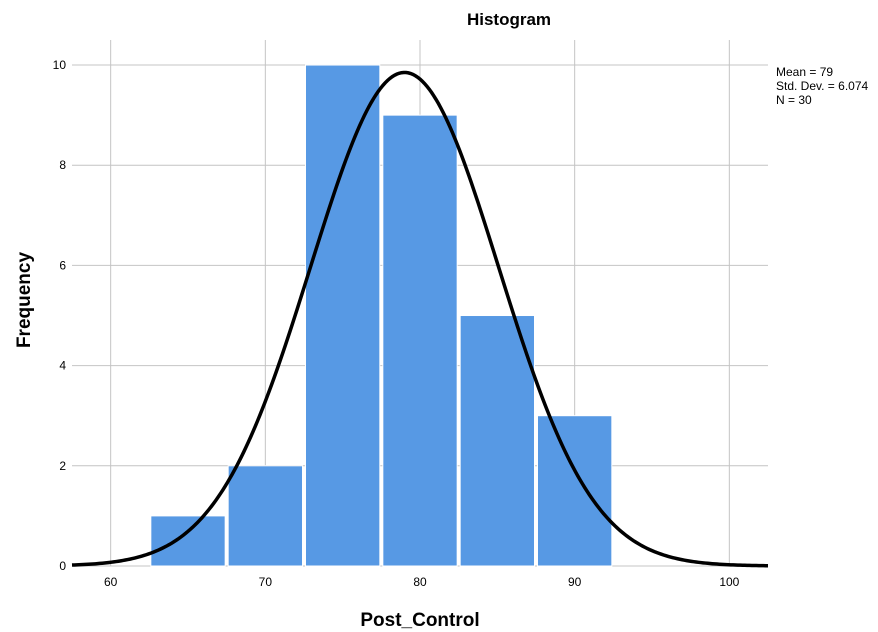 This screenshot has height=632, width=878. Describe the element at coordinates (575, 582) in the screenshot. I see `x-tick-label: 90` at that location.